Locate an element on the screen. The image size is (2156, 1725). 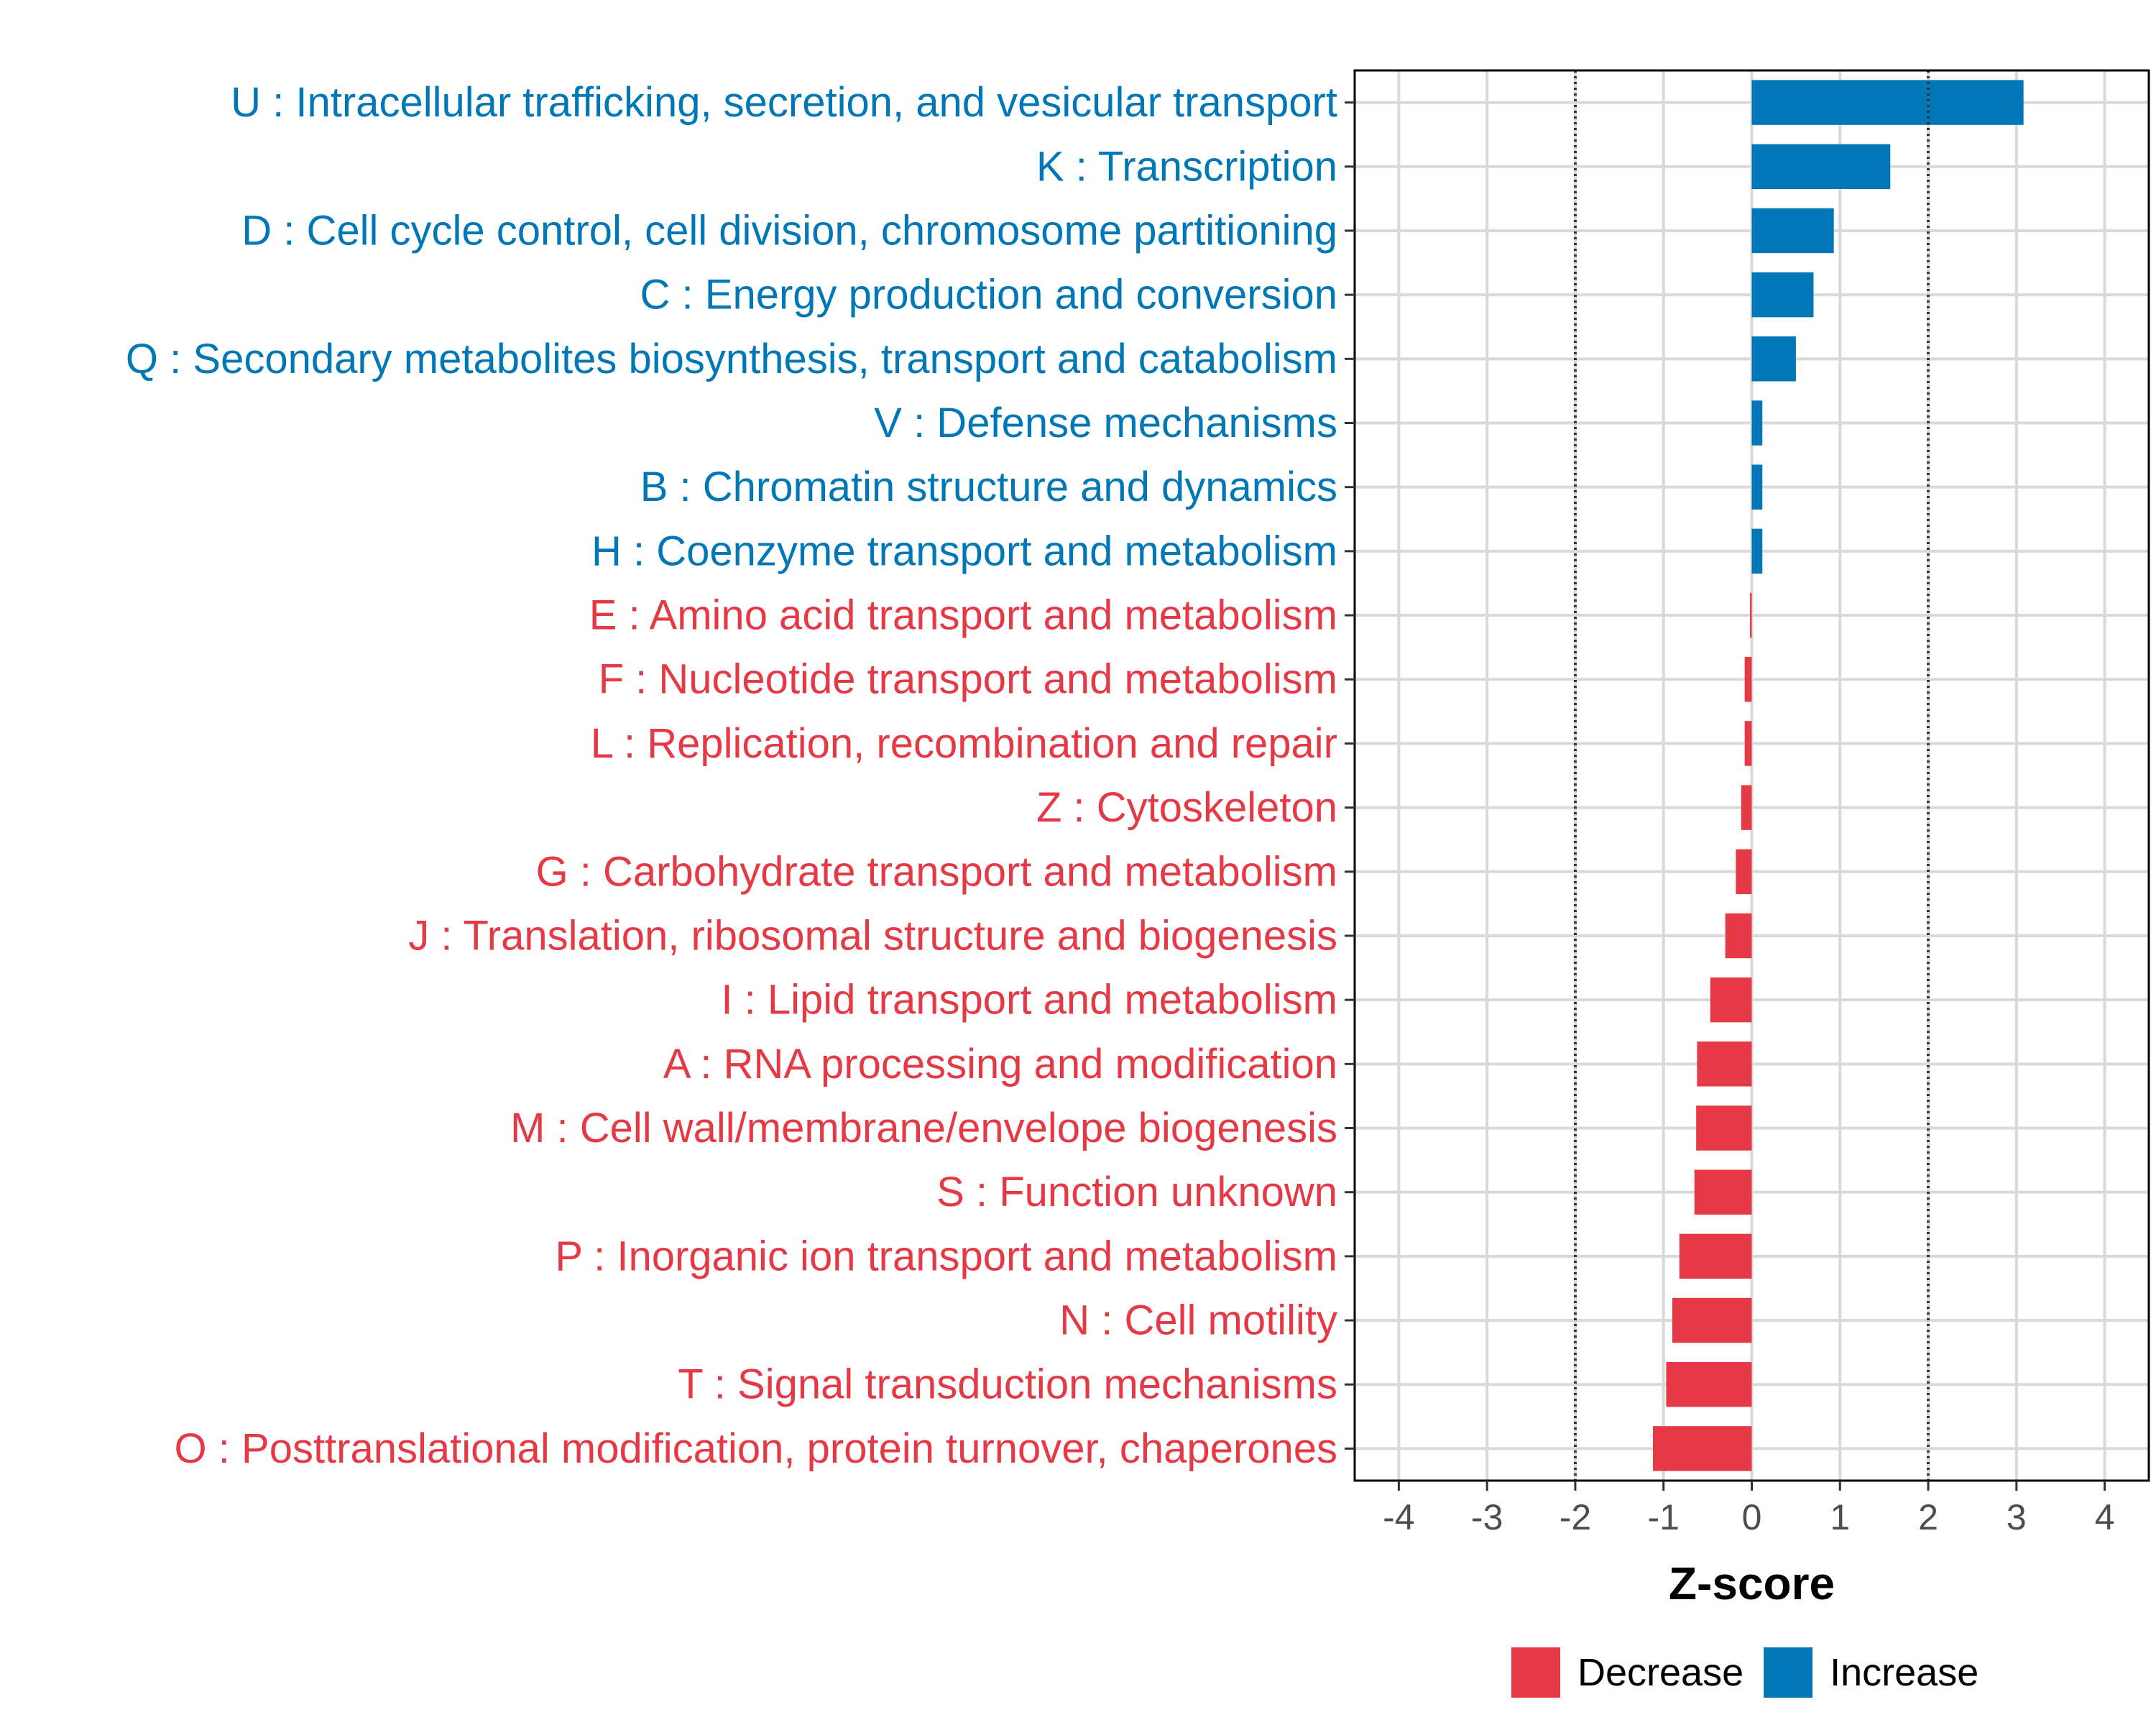
category-label: K : Transcription is located at coordinates (1186, 166).